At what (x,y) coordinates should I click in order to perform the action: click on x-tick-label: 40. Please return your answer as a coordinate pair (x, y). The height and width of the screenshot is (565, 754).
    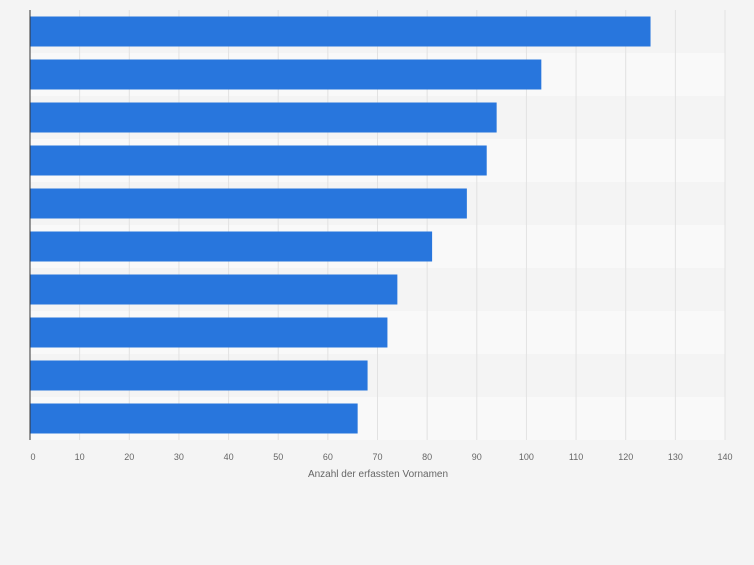
    Looking at the image, I should click on (229, 457).